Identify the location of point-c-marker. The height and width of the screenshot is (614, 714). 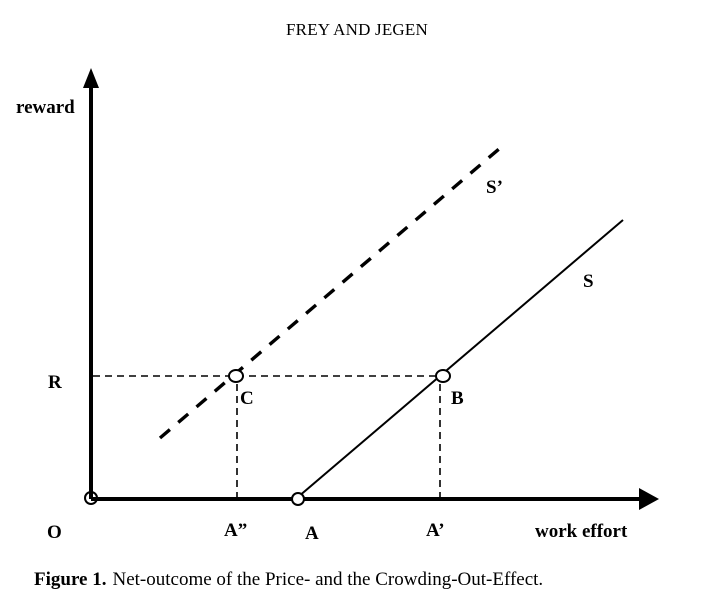
(236, 376).